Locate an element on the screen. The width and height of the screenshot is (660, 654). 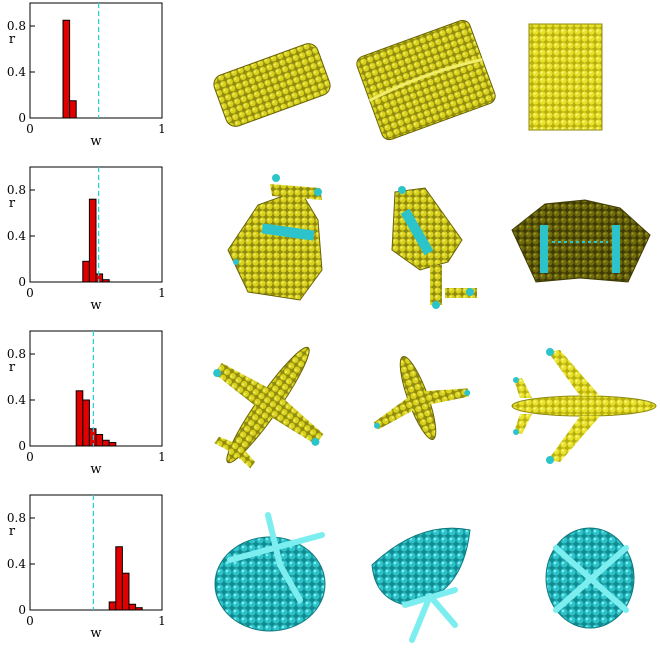
histogram-panel-1: 0 0.4 0.8 0 1 w r is located at coordinates (86, 75).